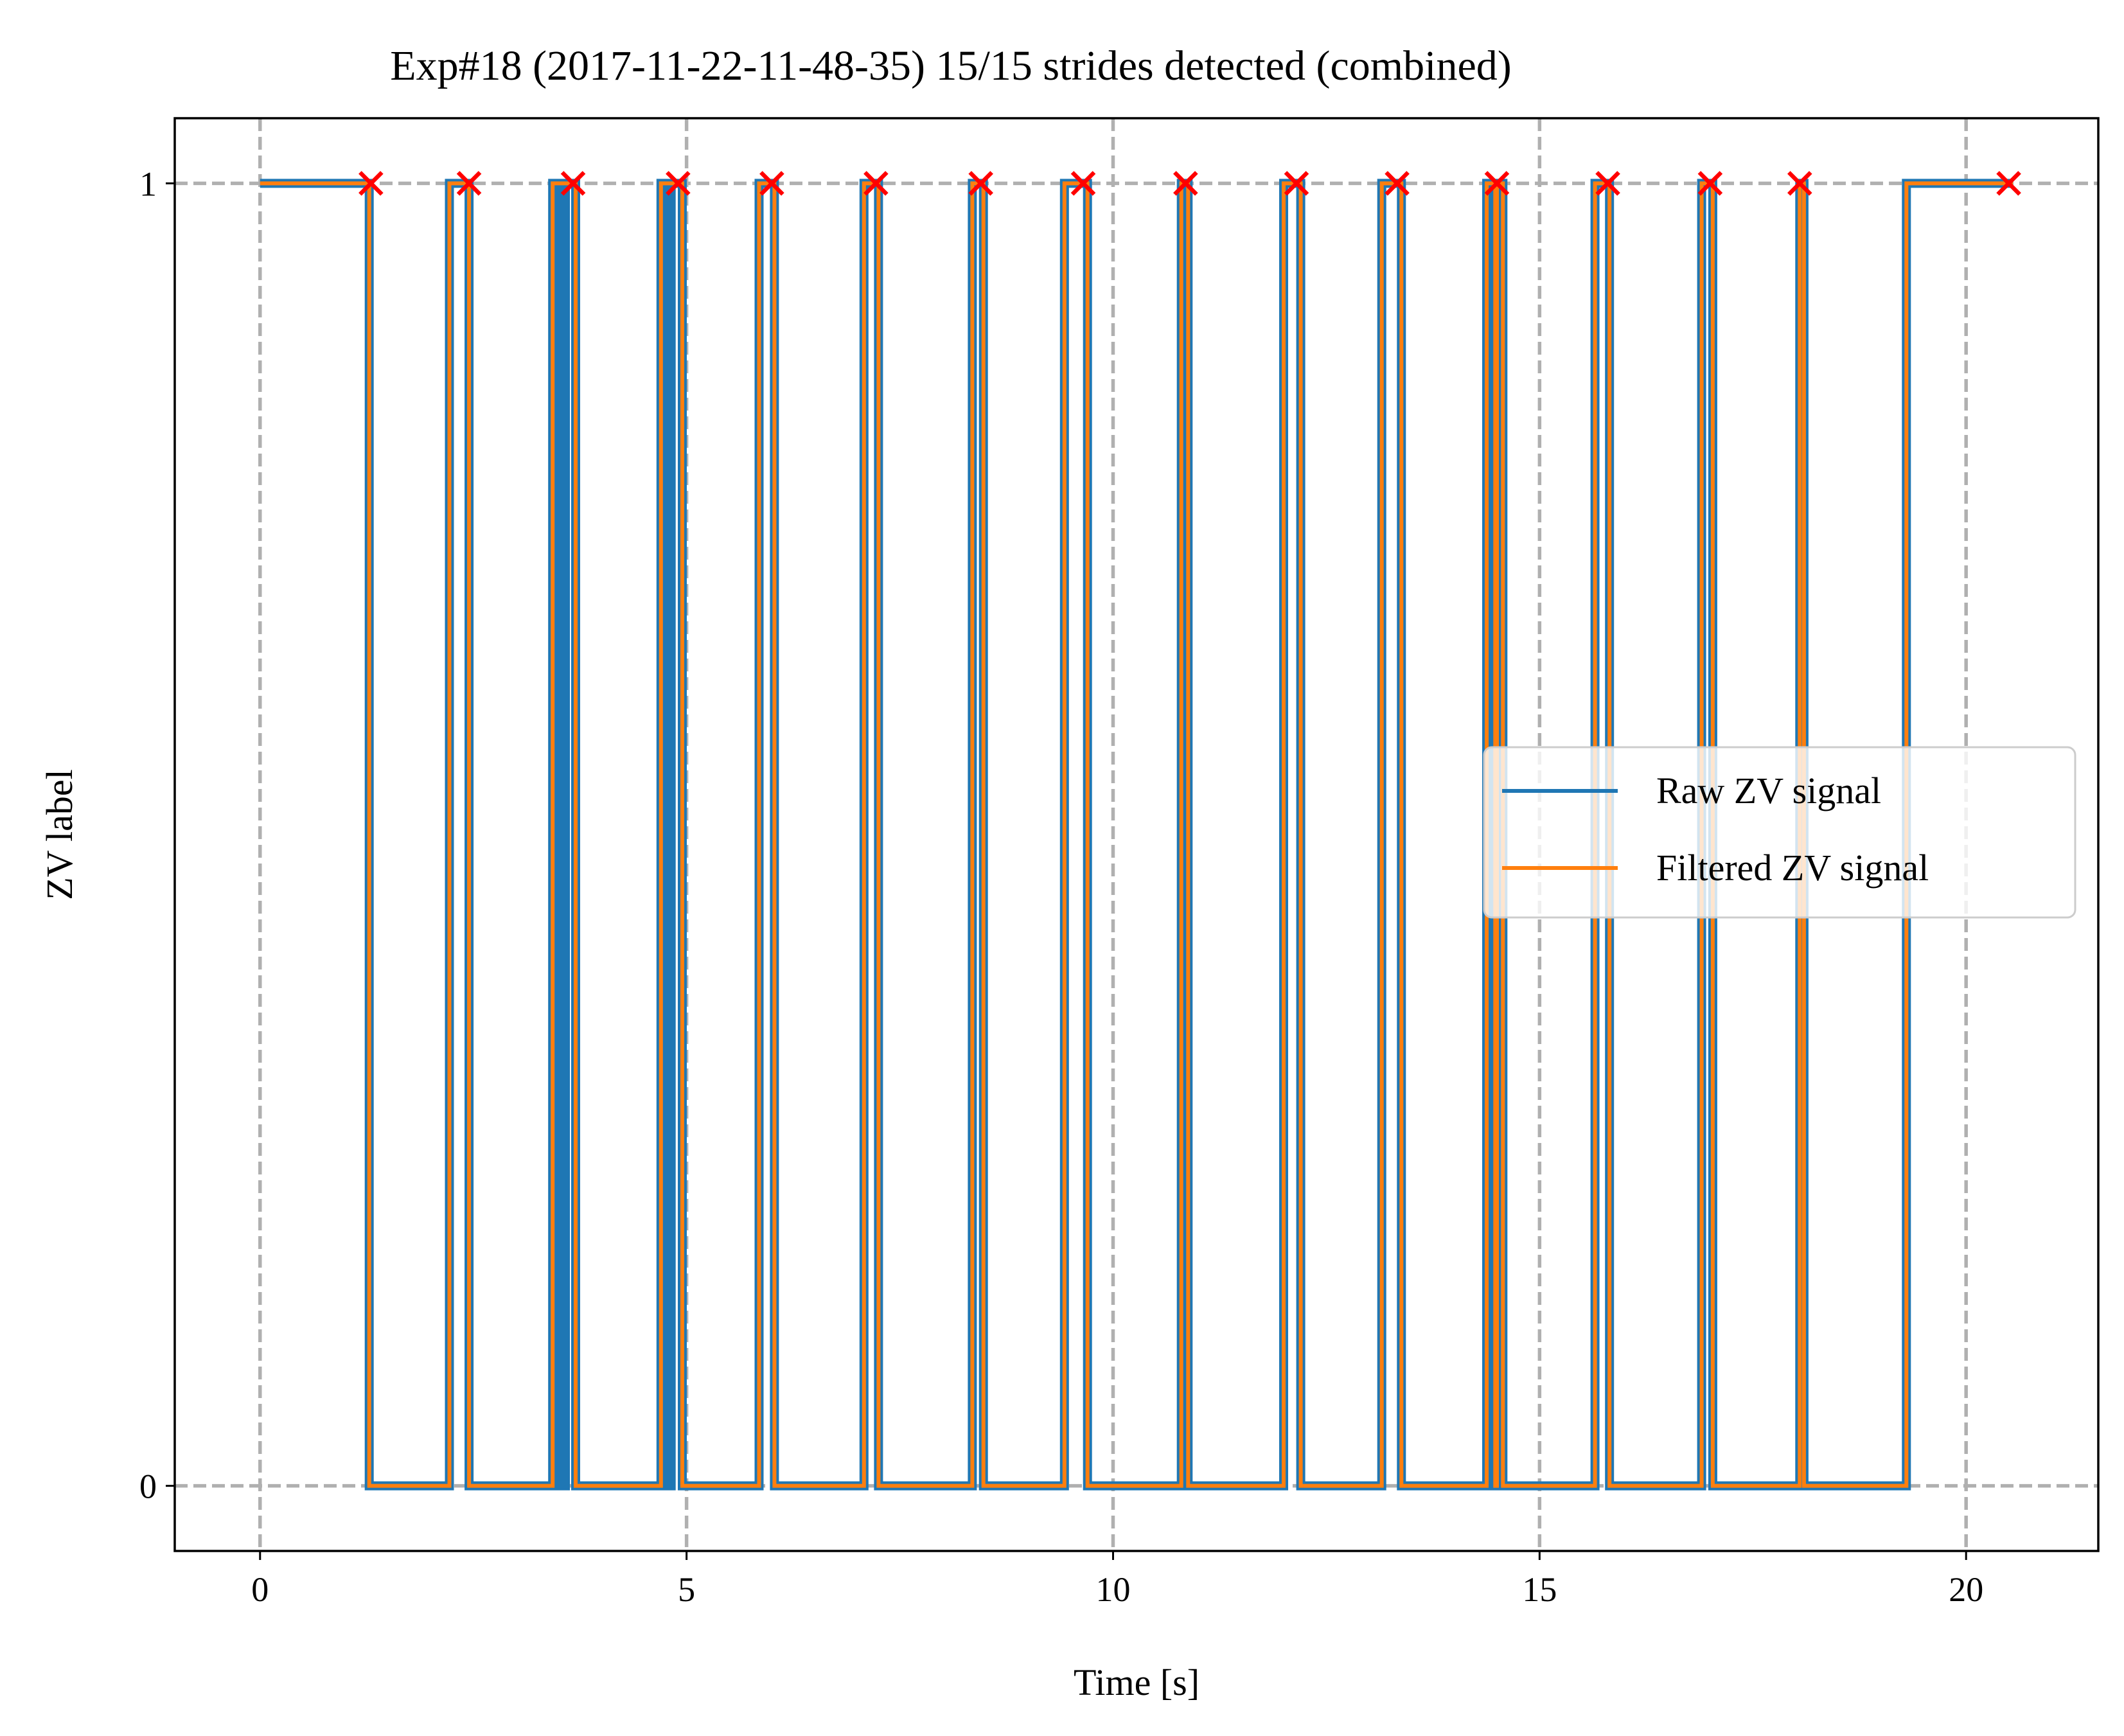 The height and width of the screenshot is (1736, 2124). I want to click on x-axis-ticks: 0 5 10 15 20, so click(1117, 1580).